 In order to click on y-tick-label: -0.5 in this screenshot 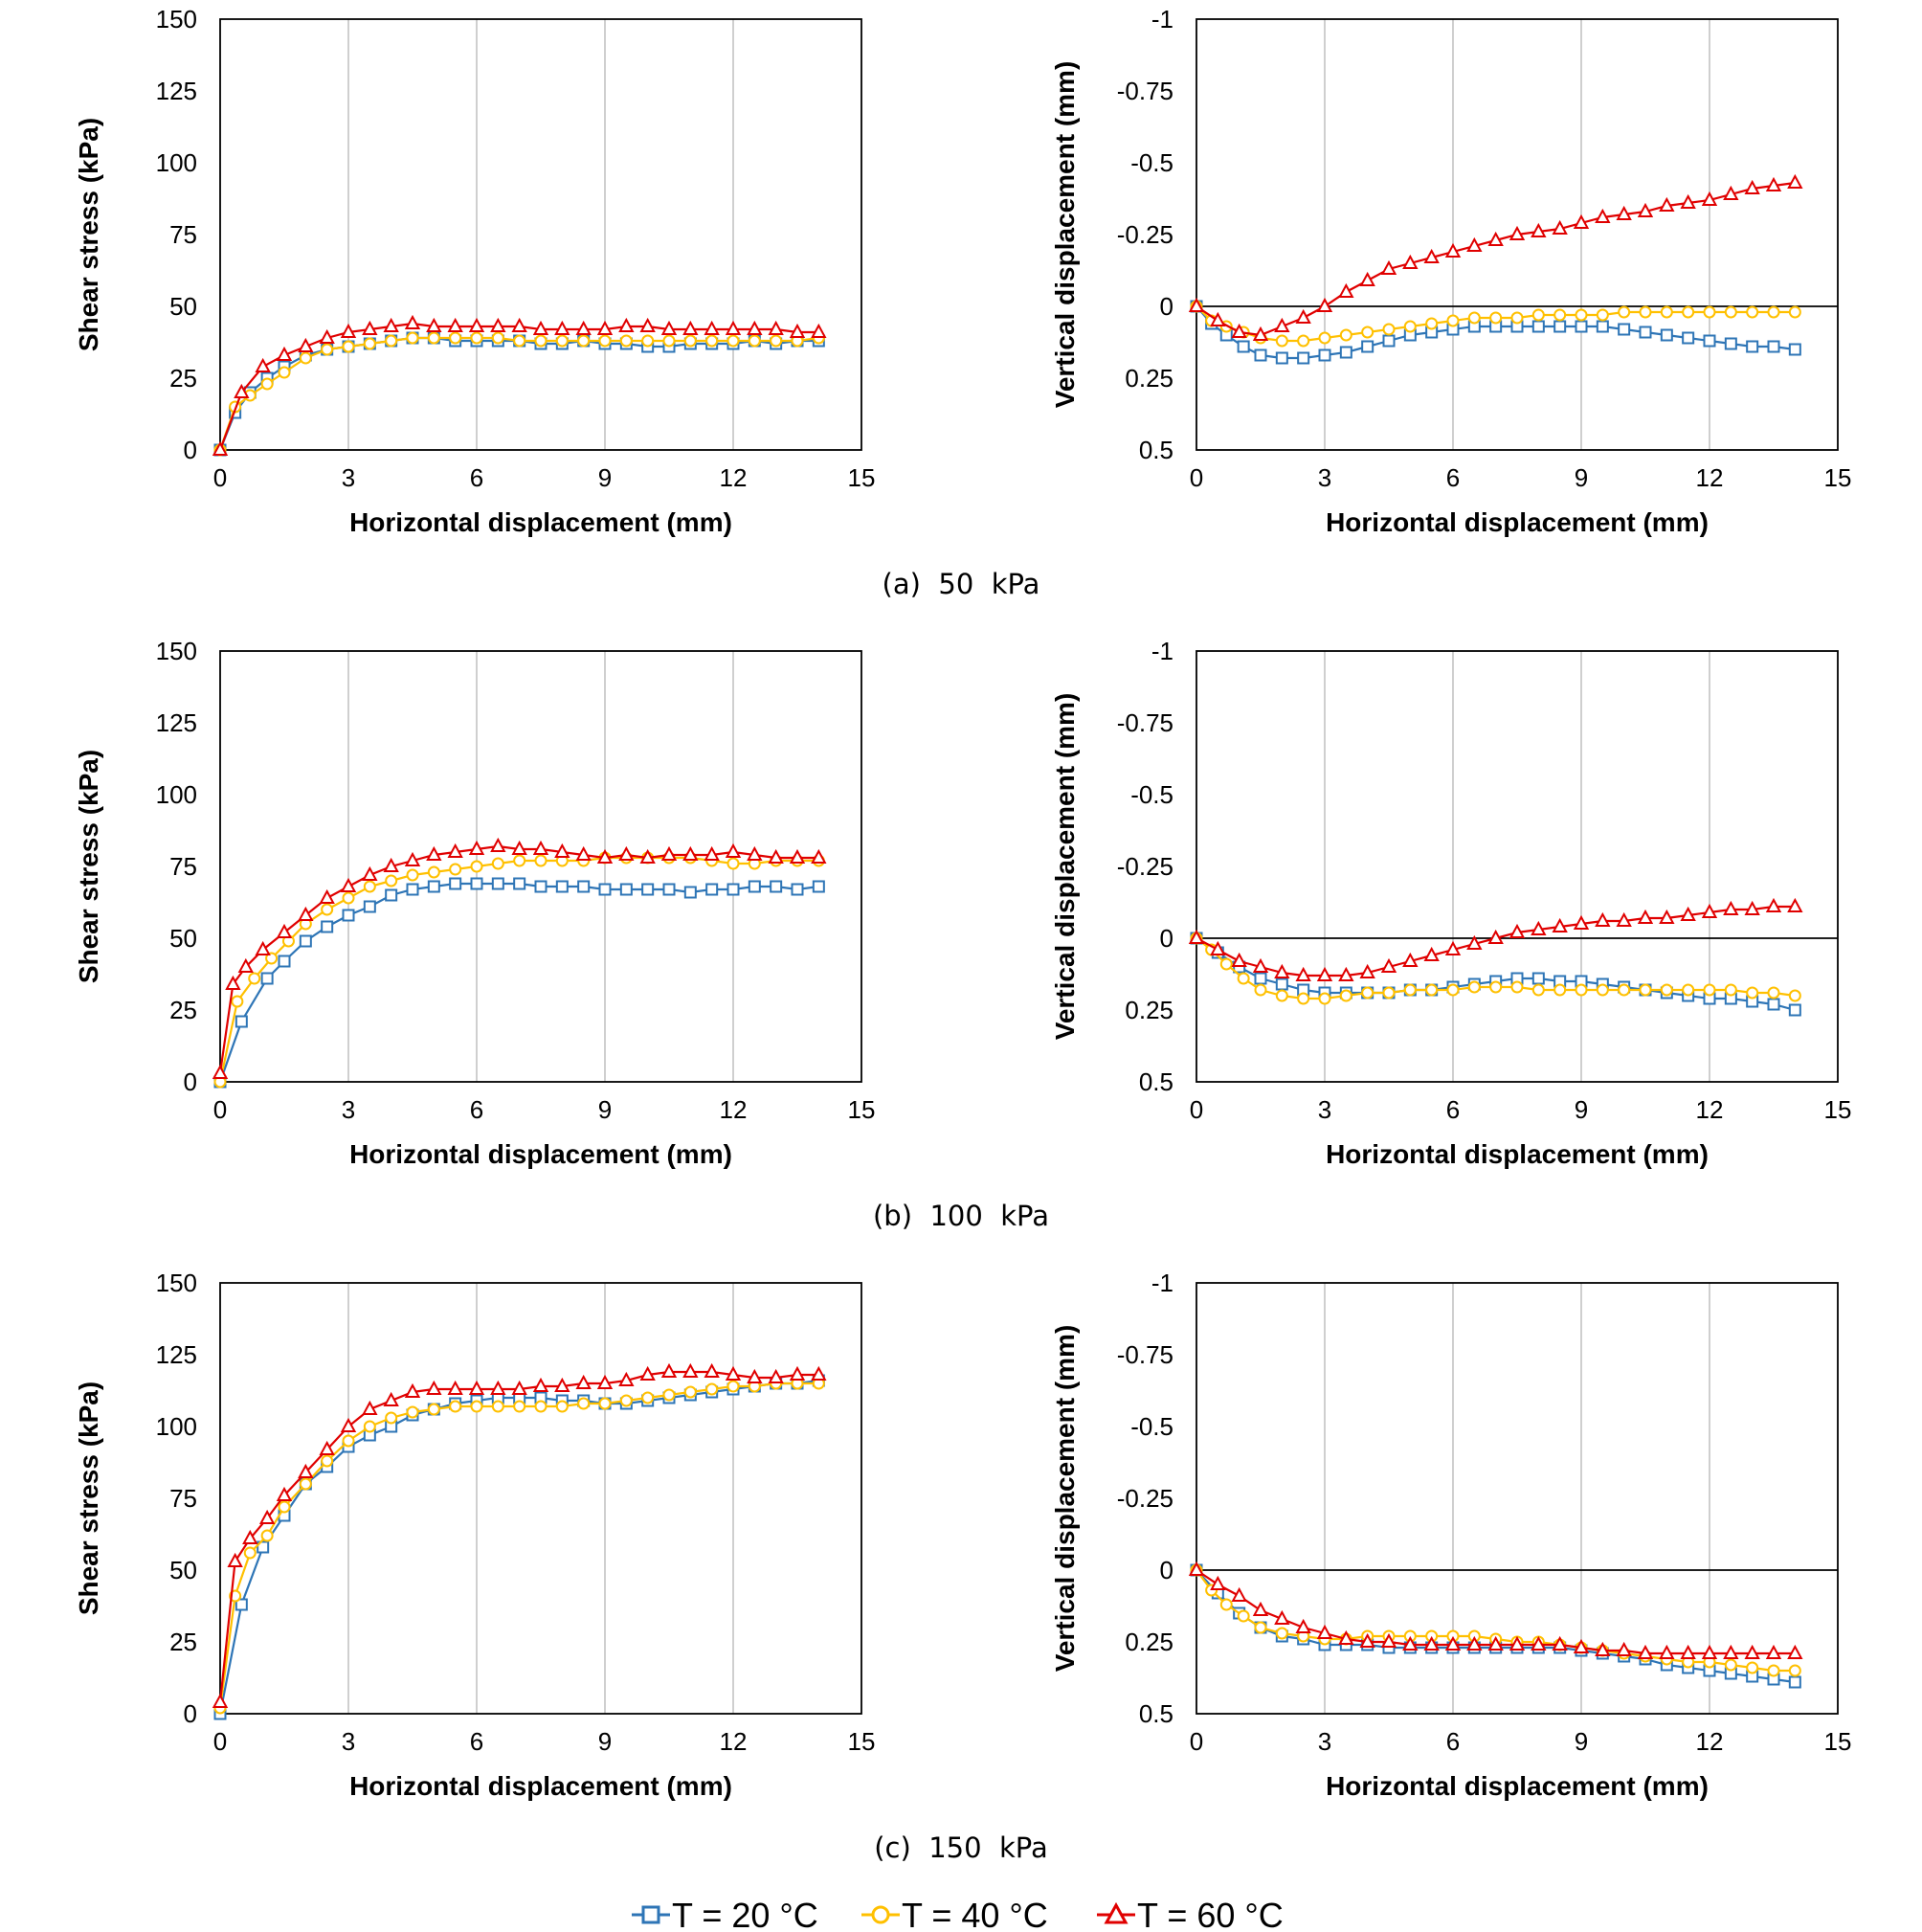, I will do `click(1151, 795)`.